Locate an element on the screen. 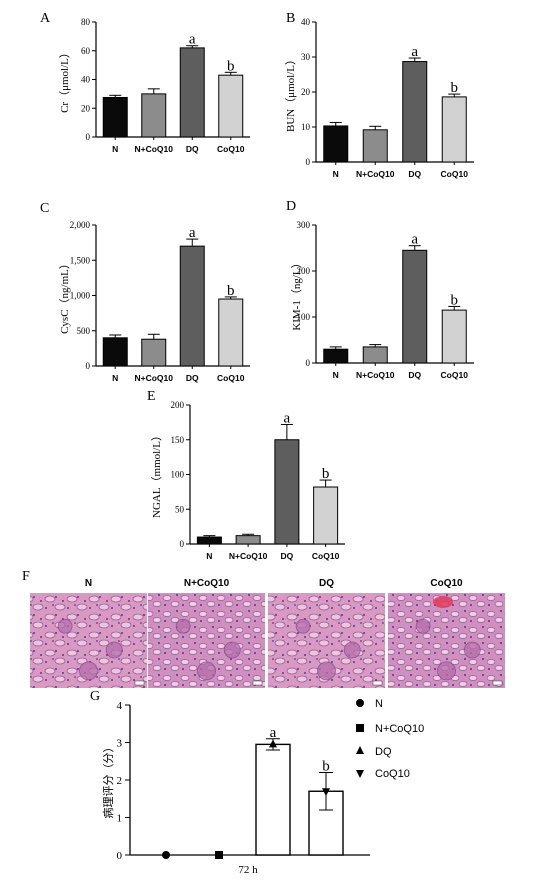 Image resolution: width=536 pixels, height=882 pixels. histology-image-n: N is located at coordinates (88, 633).